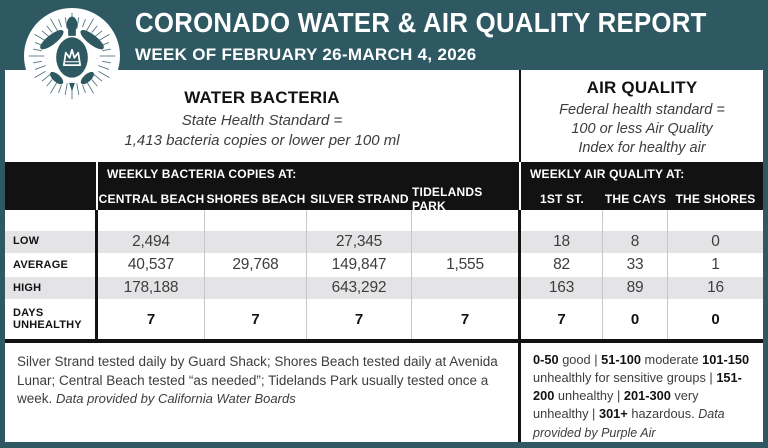 The image size is (768, 448). What do you see at coordinates (623, 378) in the screenshot?
I see `aqi-label: unhealthly for sensitive groups |` at bounding box center [623, 378].